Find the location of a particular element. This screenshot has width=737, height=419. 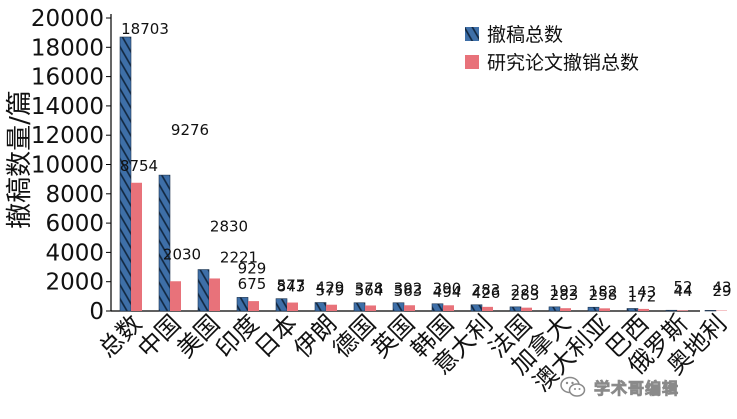

y-tick-label: 8000 is located at coordinates (74, 195).